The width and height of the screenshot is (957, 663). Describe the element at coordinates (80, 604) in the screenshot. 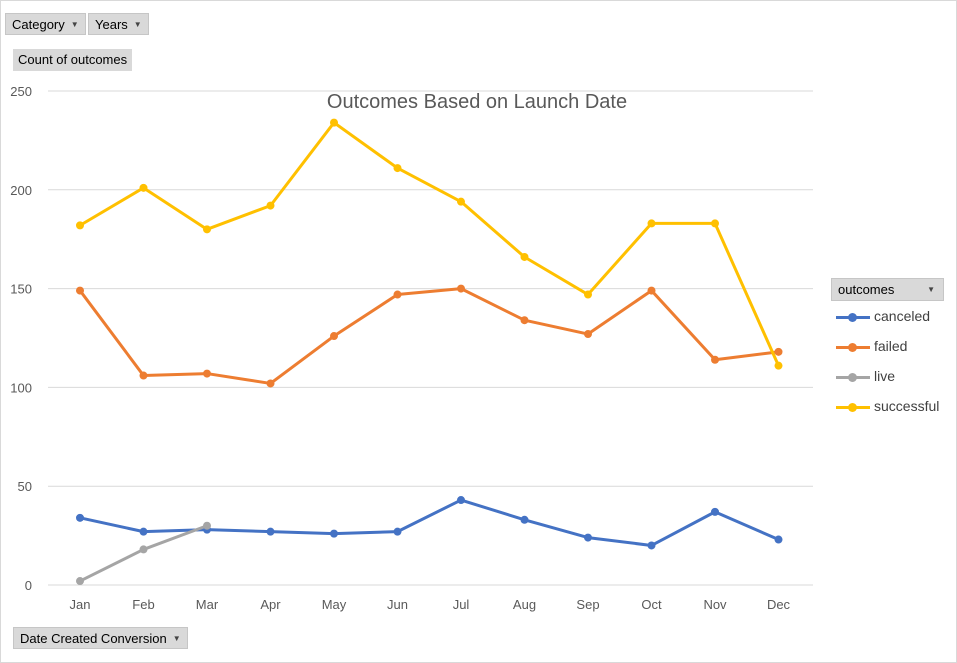

I see `x-tick-label: Jan` at that location.